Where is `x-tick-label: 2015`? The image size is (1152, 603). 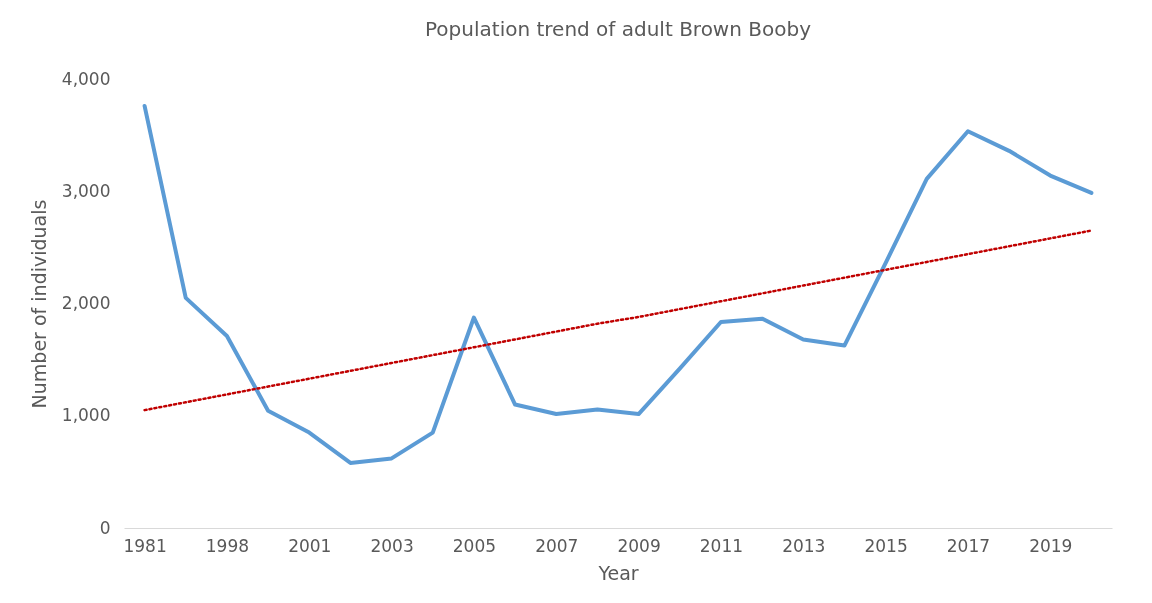 x-tick-label: 2015 is located at coordinates (886, 545).